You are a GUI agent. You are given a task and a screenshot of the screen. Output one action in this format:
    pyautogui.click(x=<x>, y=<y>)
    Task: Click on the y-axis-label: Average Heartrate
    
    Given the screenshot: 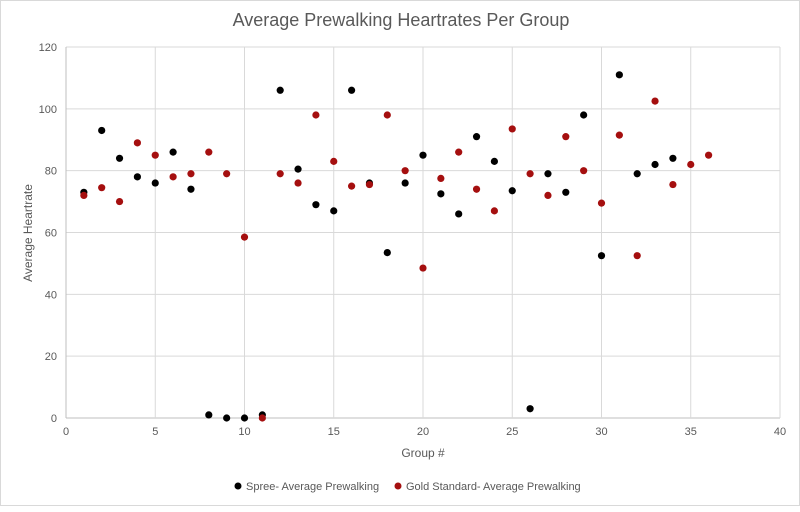 What is the action you would take?
    pyautogui.click(x=28, y=233)
    